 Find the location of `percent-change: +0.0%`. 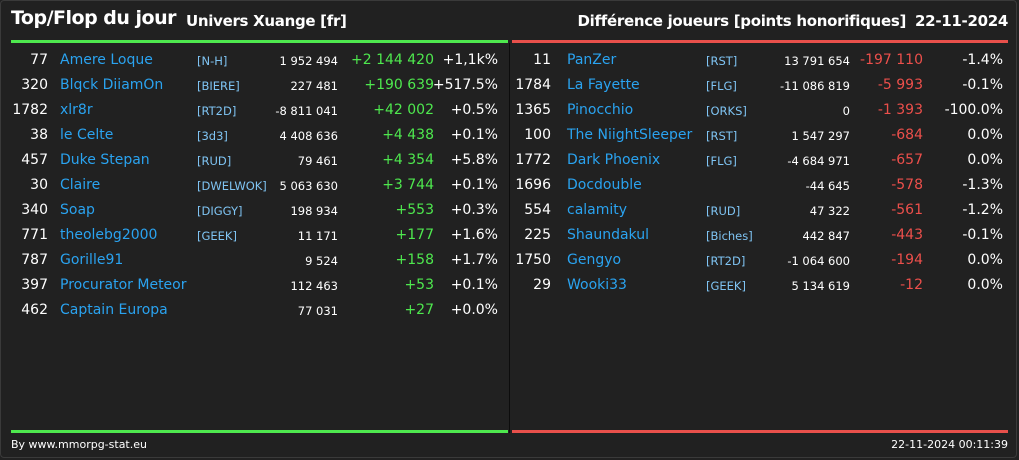

percent-change: +0.0% is located at coordinates (474, 310).